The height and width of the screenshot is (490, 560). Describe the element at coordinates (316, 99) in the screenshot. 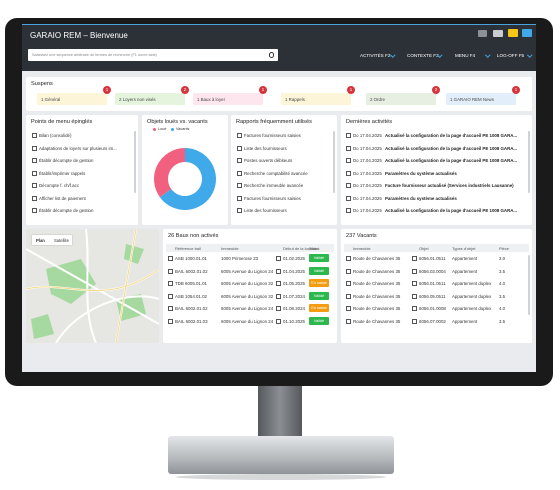

I see `suspens-card: 1 Rappels` at that location.